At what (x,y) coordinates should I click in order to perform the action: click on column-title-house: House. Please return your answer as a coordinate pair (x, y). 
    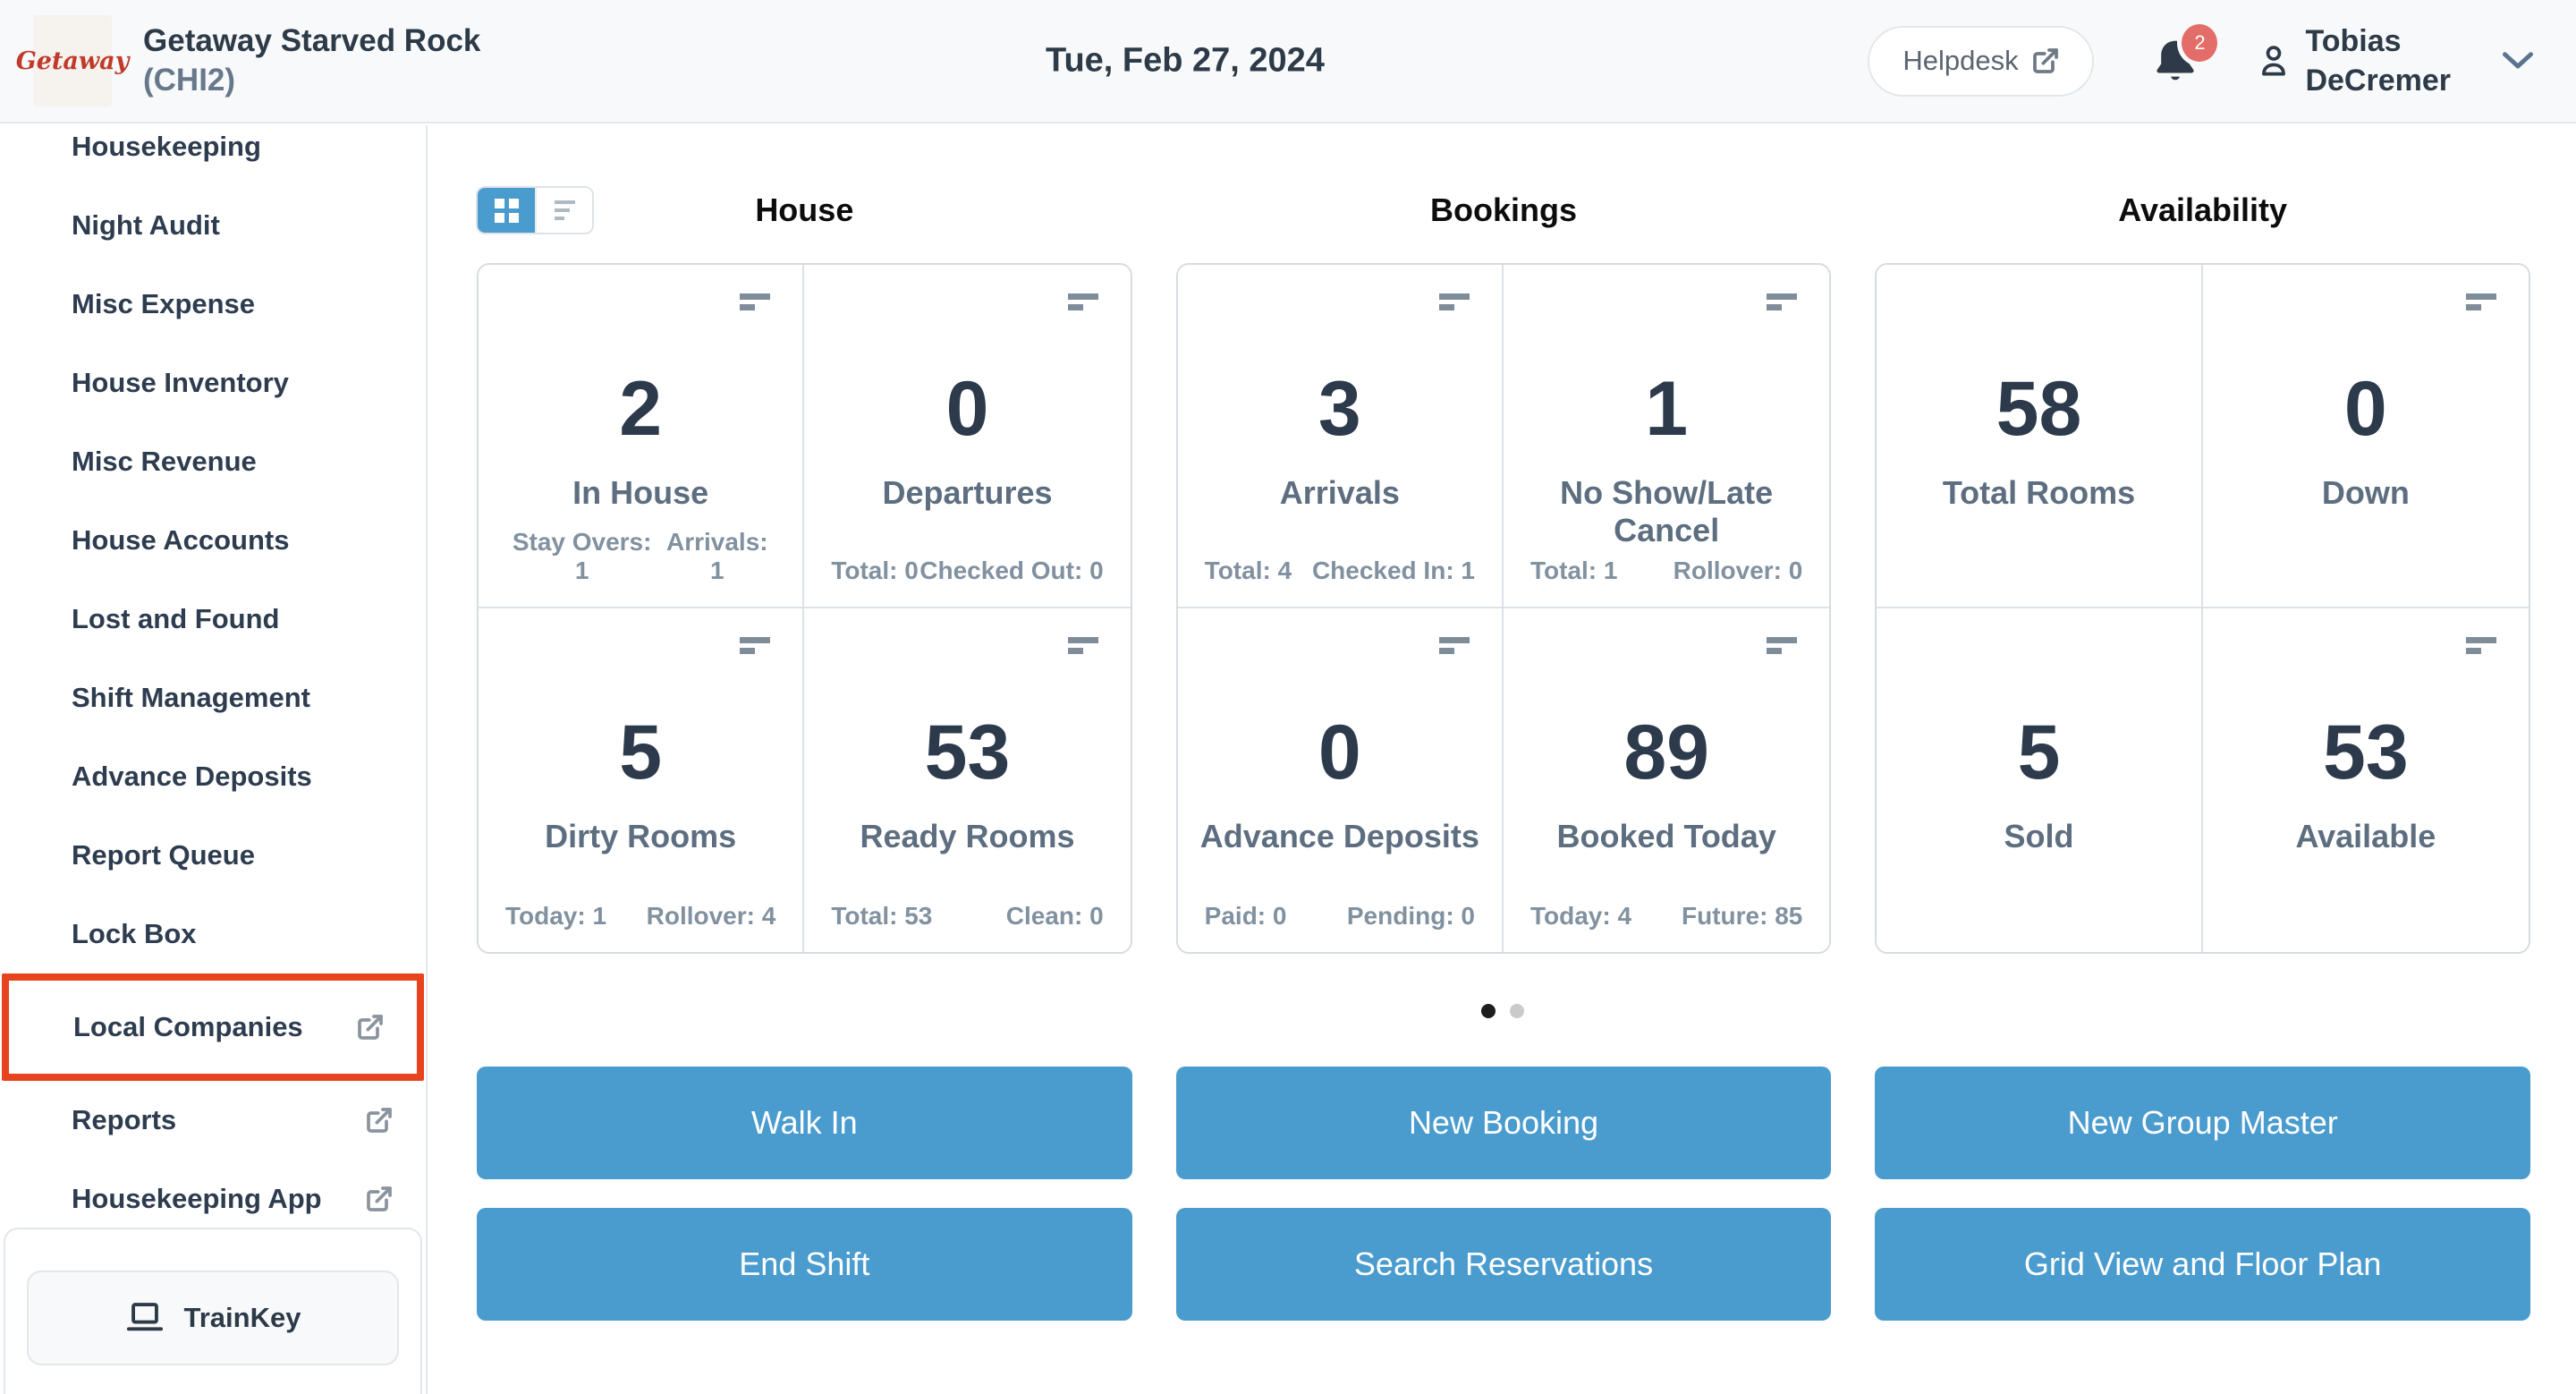
    Looking at the image, I should click on (804, 209).